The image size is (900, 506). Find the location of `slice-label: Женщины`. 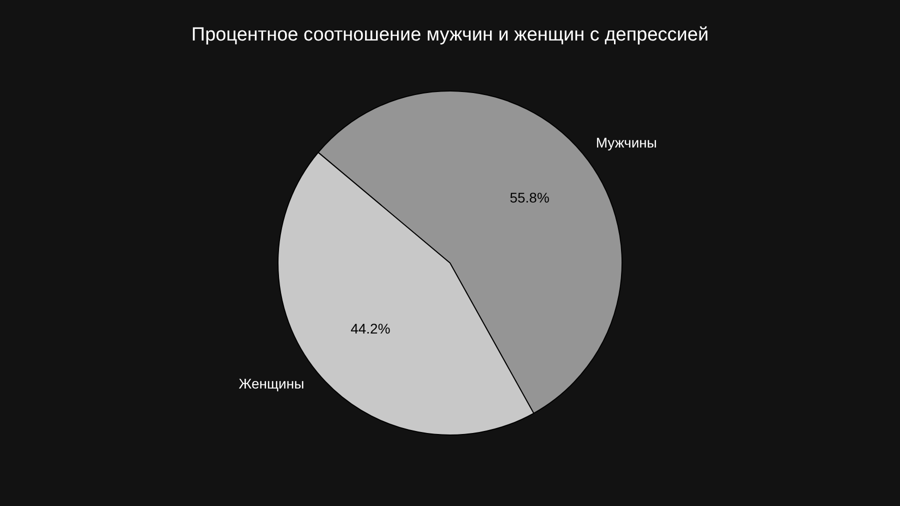

slice-label: Женщины is located at coordinates (271, 384).